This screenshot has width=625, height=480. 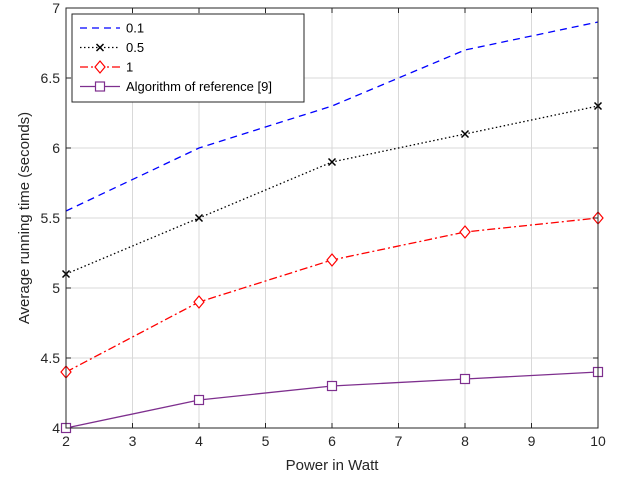 I want to click on legend-item: Algorithm of reference [9], so click(x=176, y=86).